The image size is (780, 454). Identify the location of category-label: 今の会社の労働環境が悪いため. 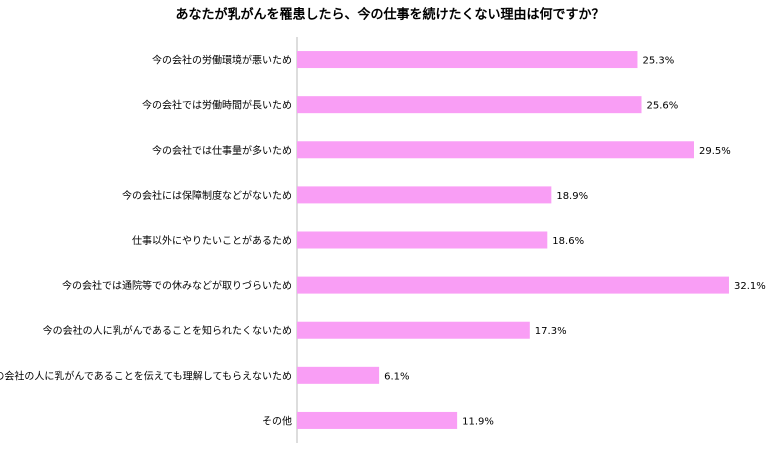
(222, 60).